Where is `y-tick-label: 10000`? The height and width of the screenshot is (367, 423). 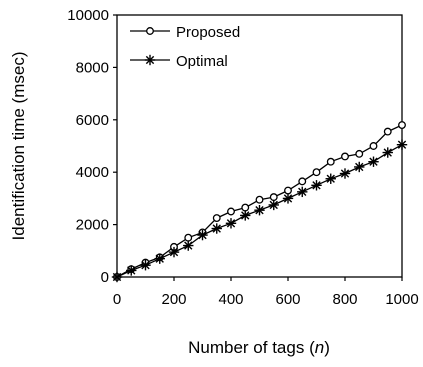 y-tick-label: 10000 is located at coordinates (88, 15).